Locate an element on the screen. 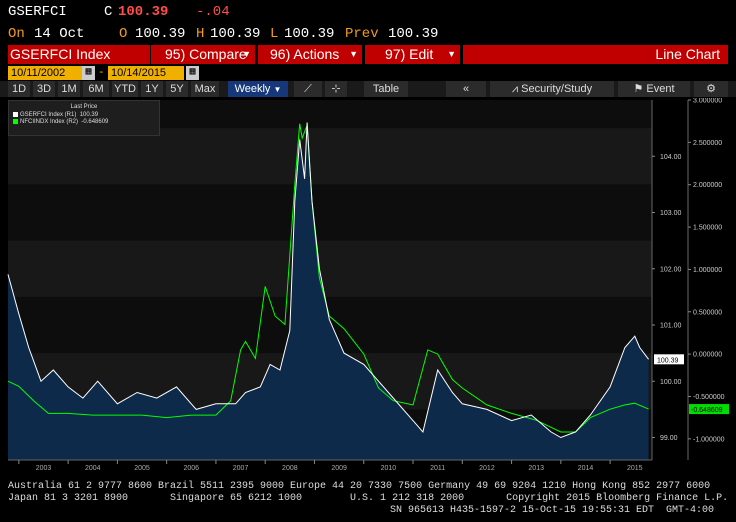 Image resolution: width=736 pixels, height=522 pixels. high-label: H is located at coordinates (200, 34).